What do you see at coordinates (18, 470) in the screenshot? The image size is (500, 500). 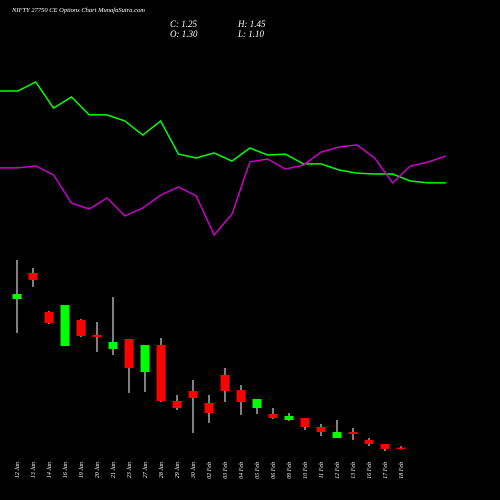 I see `x-tick-label: 12 Jan` at bounding box center [18, 470].